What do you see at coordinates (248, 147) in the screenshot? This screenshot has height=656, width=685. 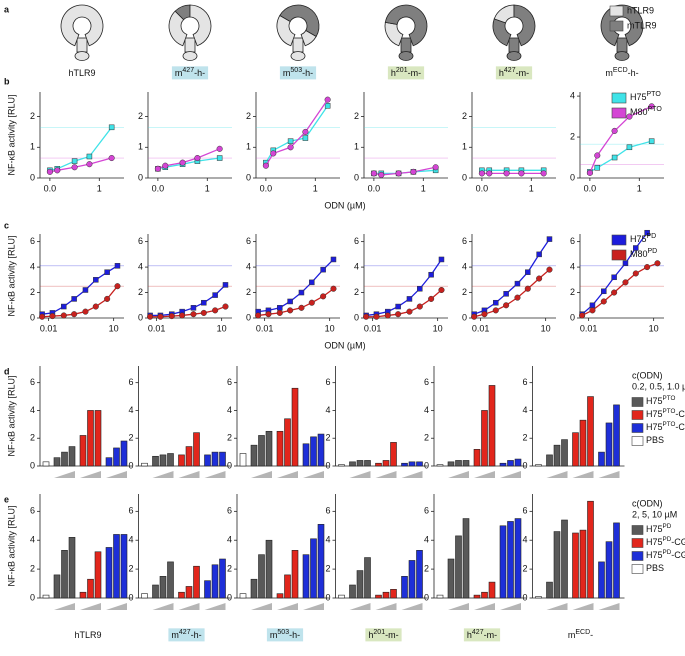 I see `y-tick-label: 1` at bounding box center [248, 147].